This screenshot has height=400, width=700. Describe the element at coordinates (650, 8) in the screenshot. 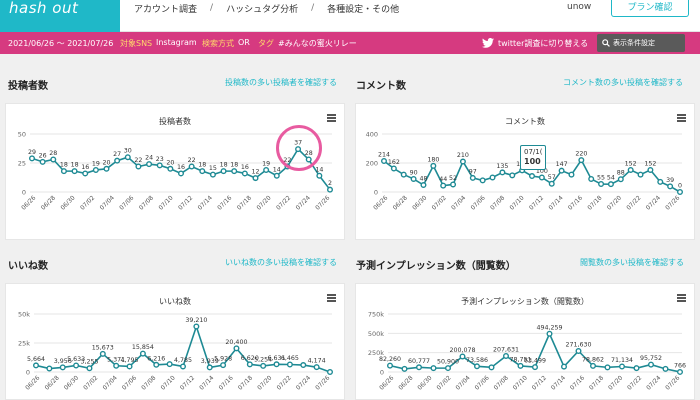

I see `plan-button: プラン確認` at that location.